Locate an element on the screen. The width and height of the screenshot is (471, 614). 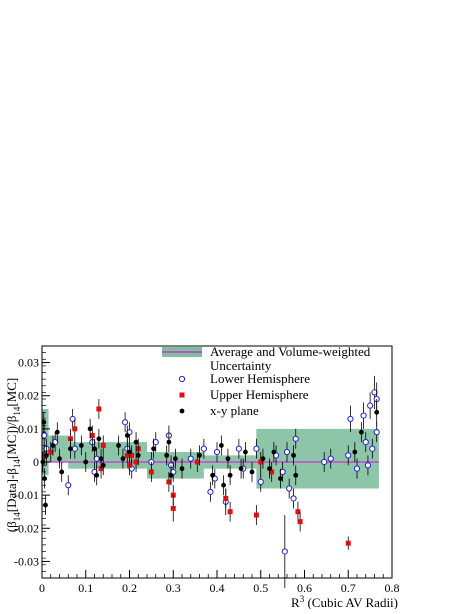
x-tick-label: 0.8 is located at coordinates (392, 588).